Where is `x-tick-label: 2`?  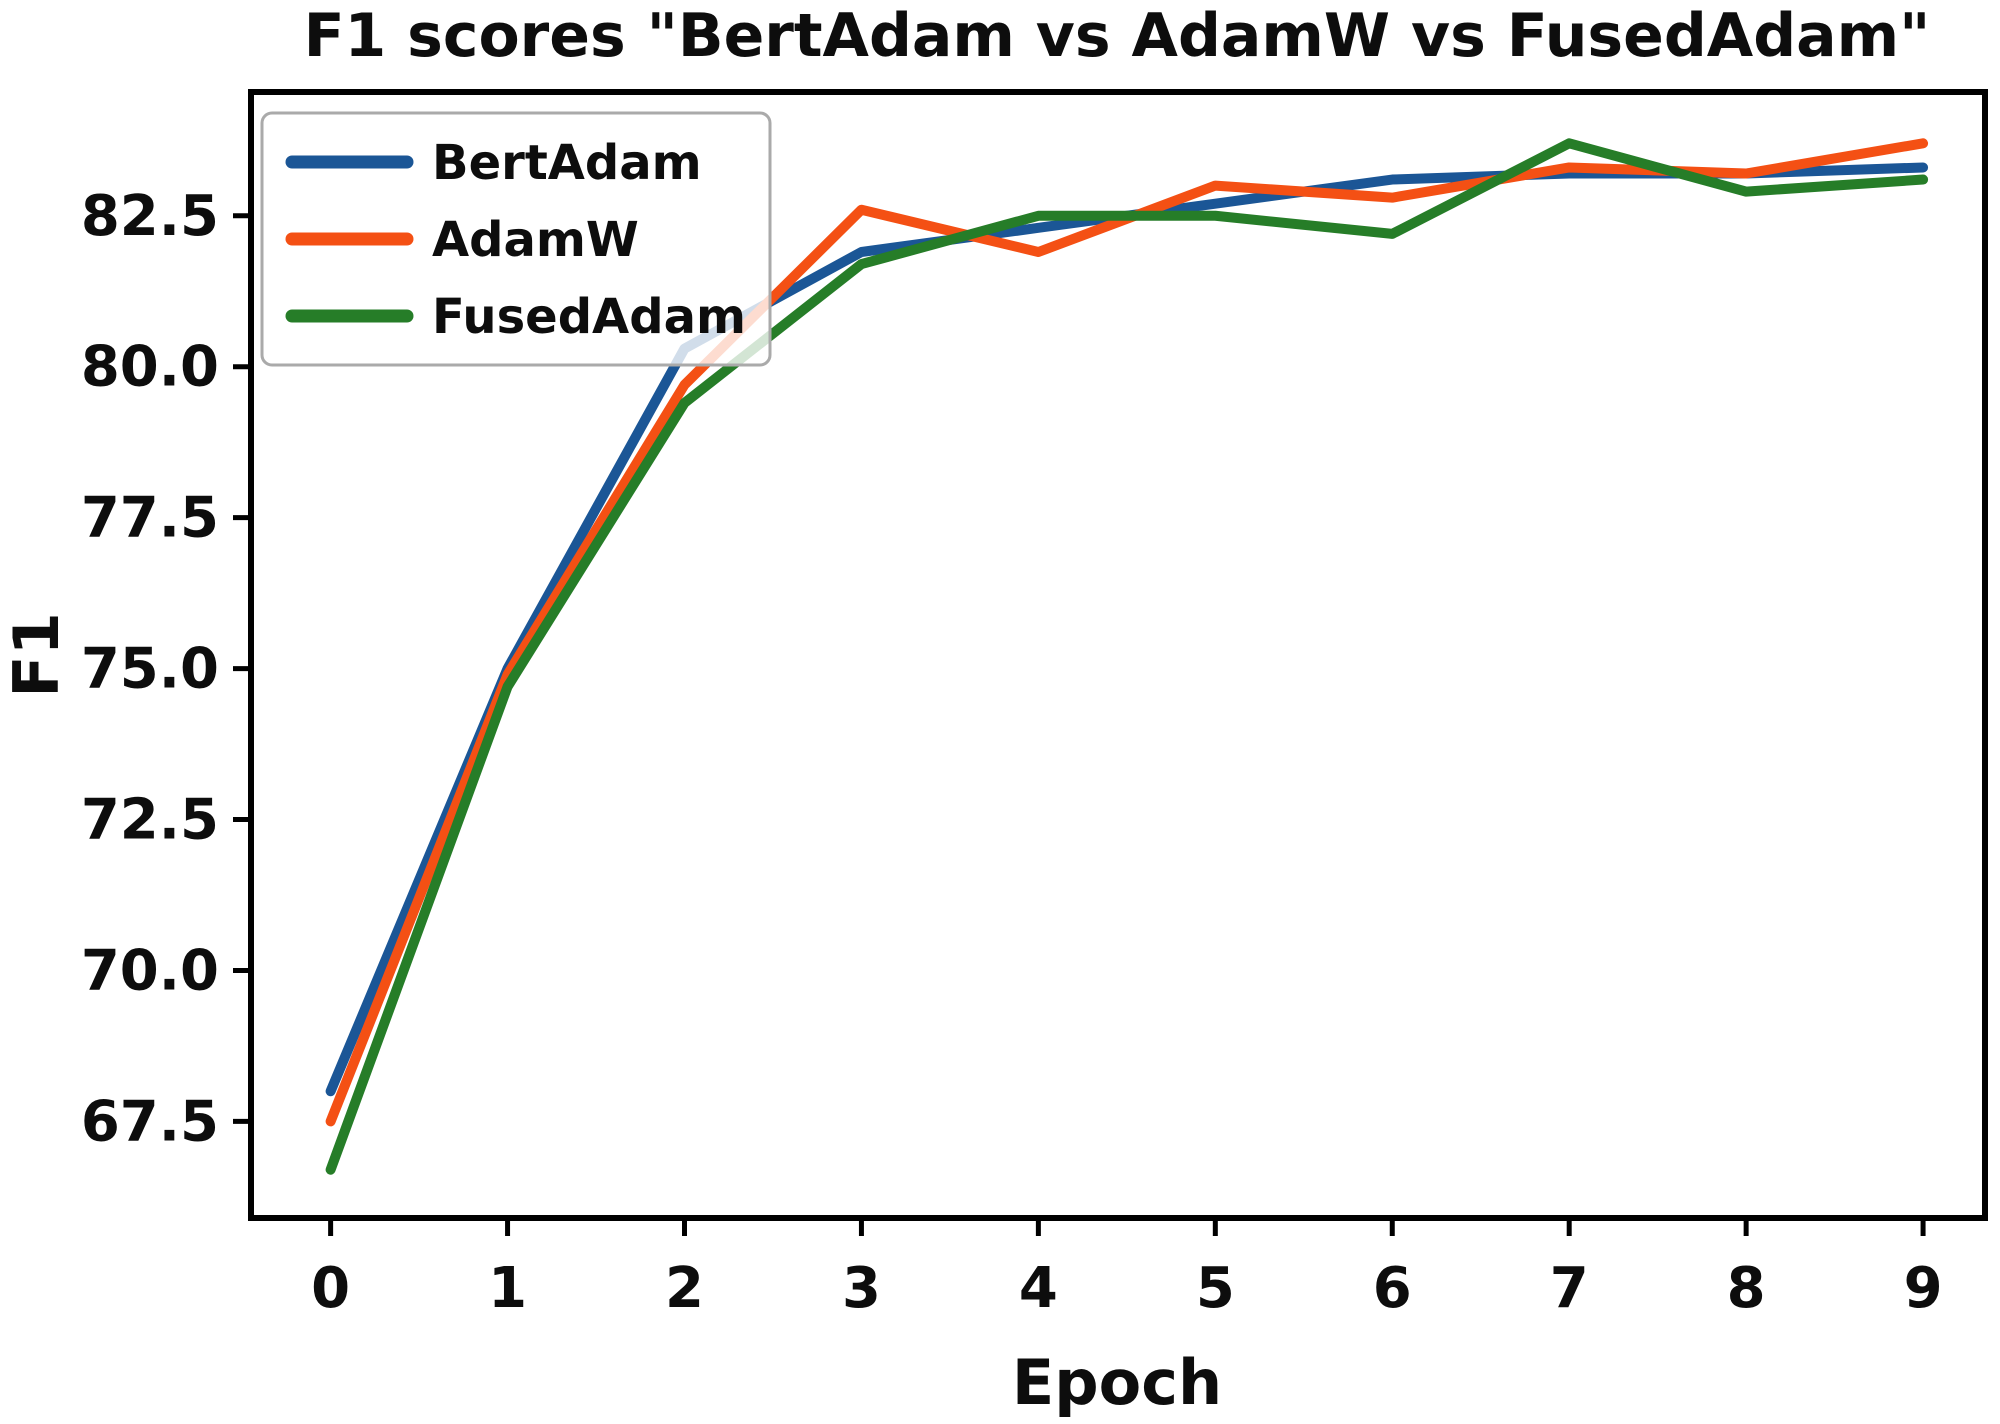 x-tick-label: 2 is located at coordinates (684, 1288).